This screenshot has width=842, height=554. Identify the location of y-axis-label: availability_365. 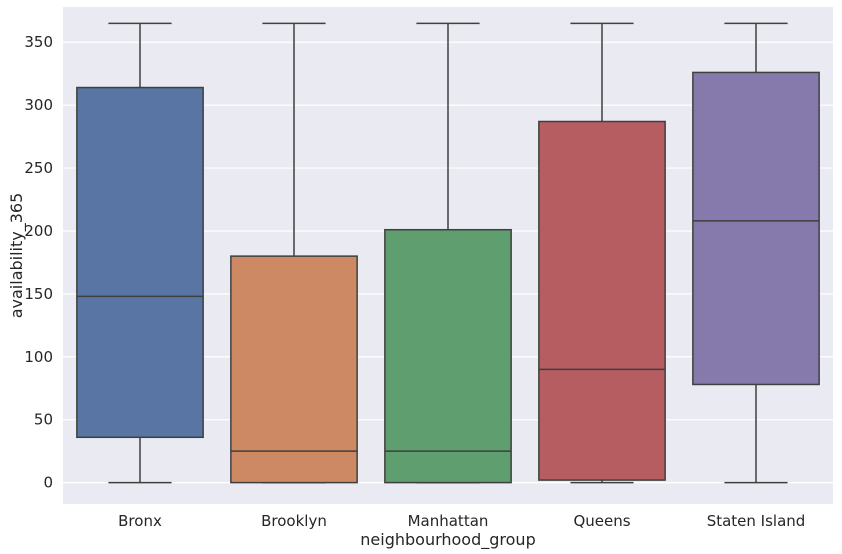
(17, 256).